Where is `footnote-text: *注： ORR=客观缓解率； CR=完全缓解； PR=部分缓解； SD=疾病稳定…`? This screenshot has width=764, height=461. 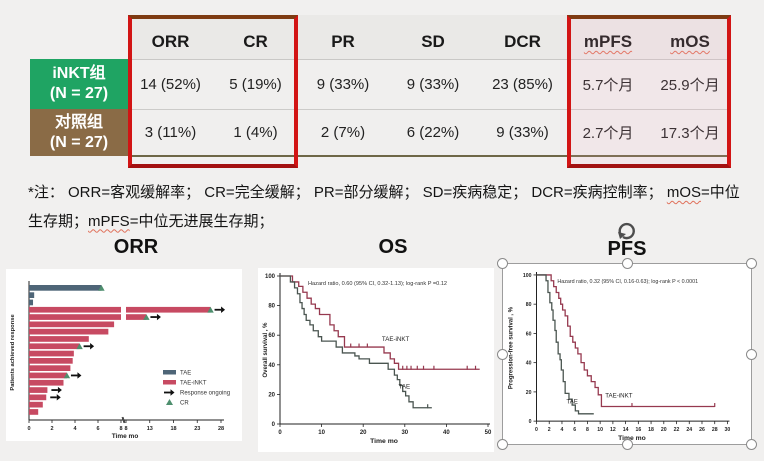
footnote-text: *注： ORR=客观缓解率； CR=完全缓解； PR=部分缓解； SD=疾病稳定… is located at coordinates (347, 192).